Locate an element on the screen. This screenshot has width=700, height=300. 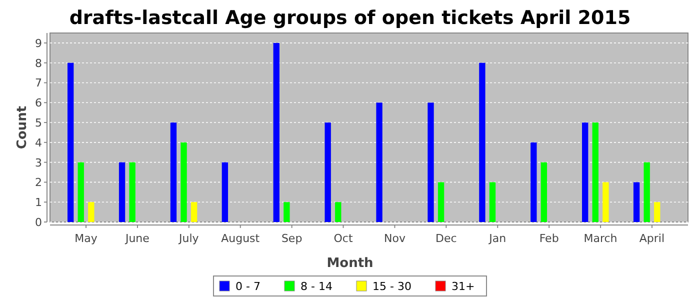
x-tick-label: March is located at coordinates (601, 238).